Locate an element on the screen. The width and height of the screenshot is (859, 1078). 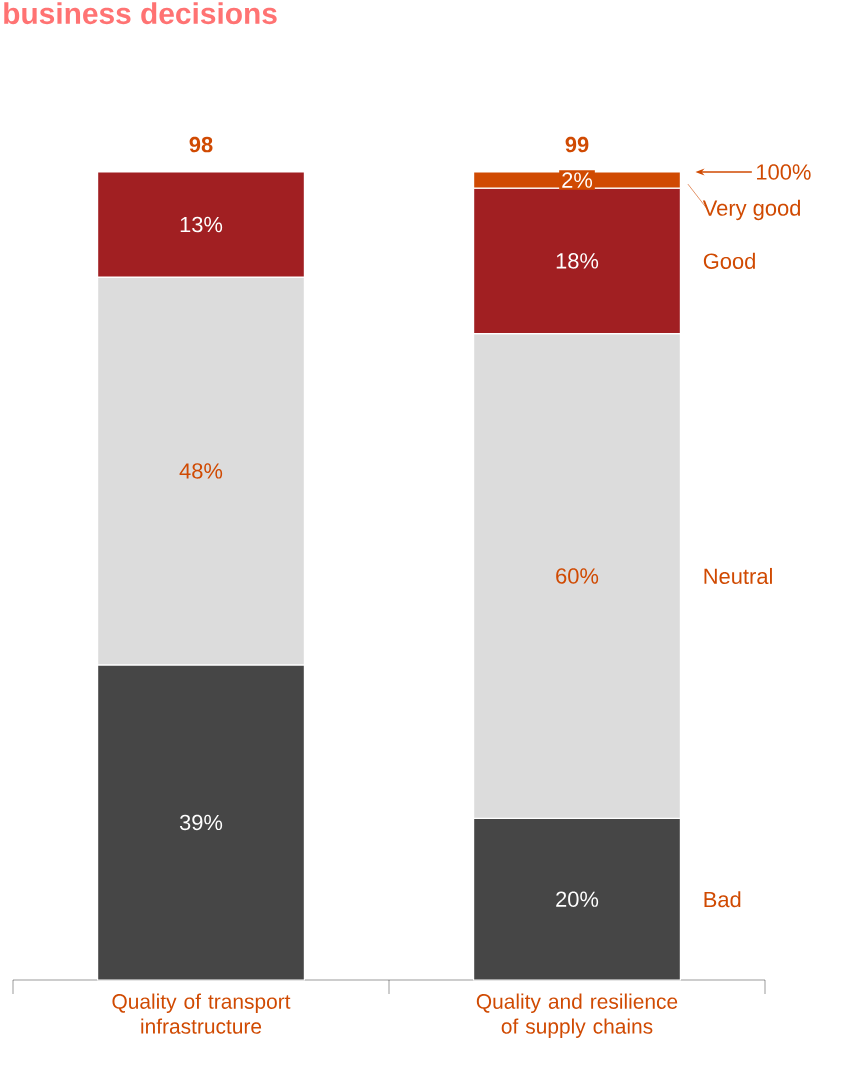
annotation: 100% is located at coordinates (784, 172).